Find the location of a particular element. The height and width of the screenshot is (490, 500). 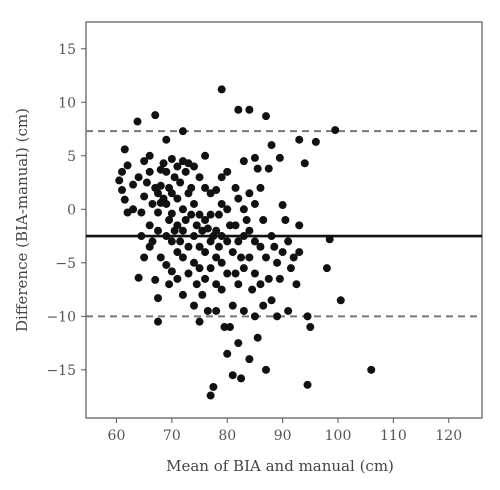

y-tick-label: 5 is located at coordinates (71, 157).